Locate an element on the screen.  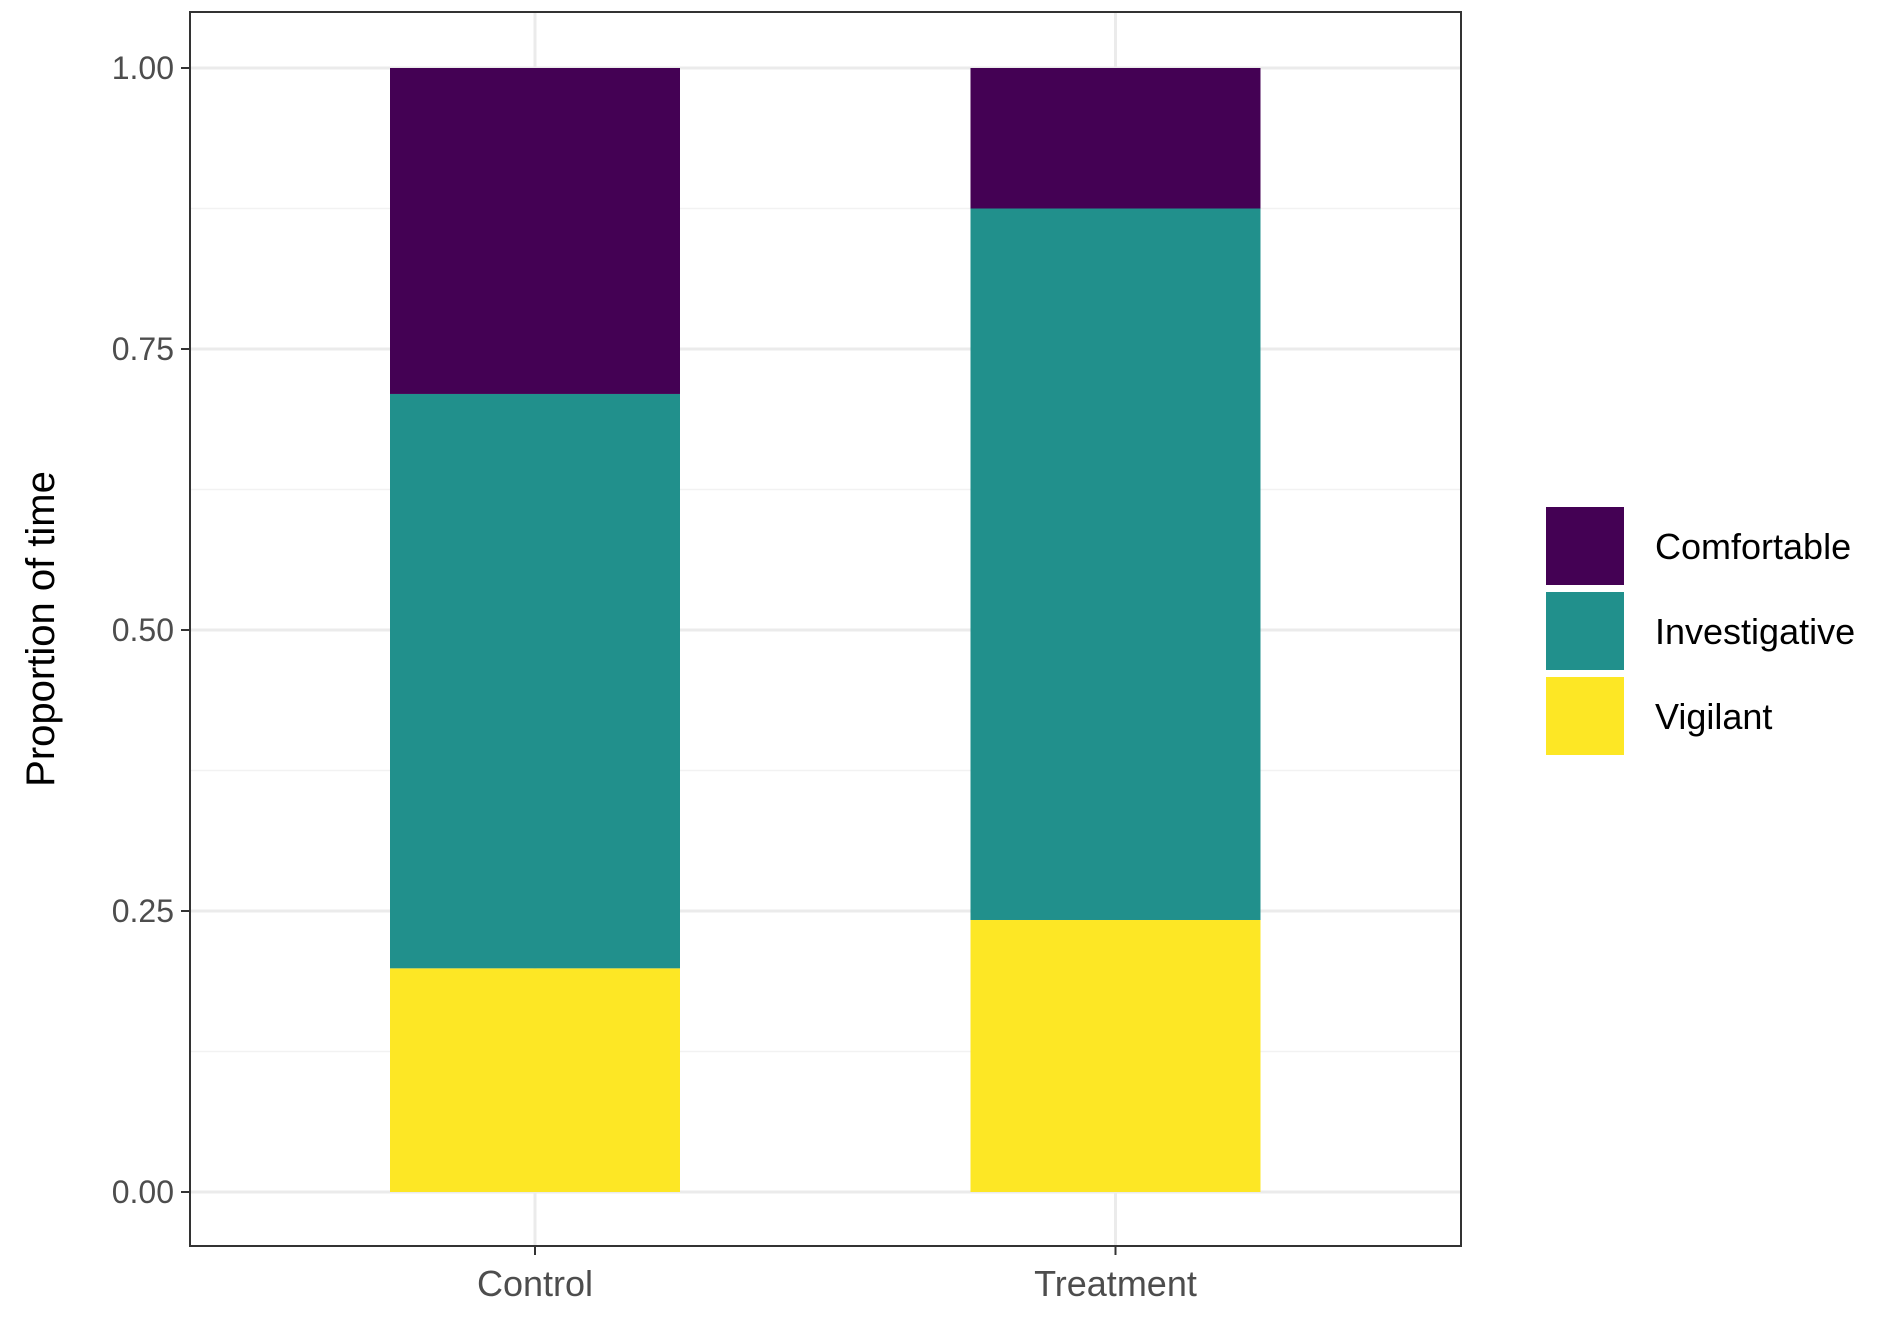
x-tick-label: Control is located at coordinates (535, 1283).